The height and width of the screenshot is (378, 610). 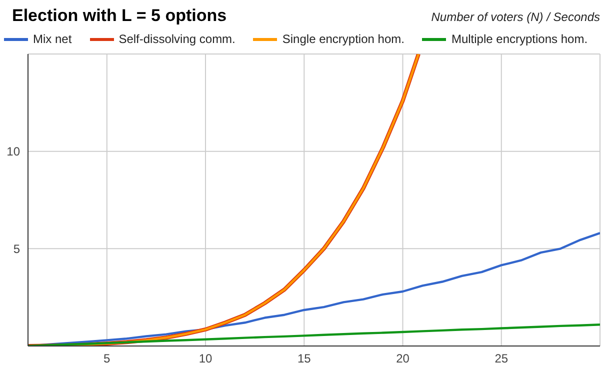 I want to click on legend-label: Multiple encryptions hom., so click(x=519, y=39).